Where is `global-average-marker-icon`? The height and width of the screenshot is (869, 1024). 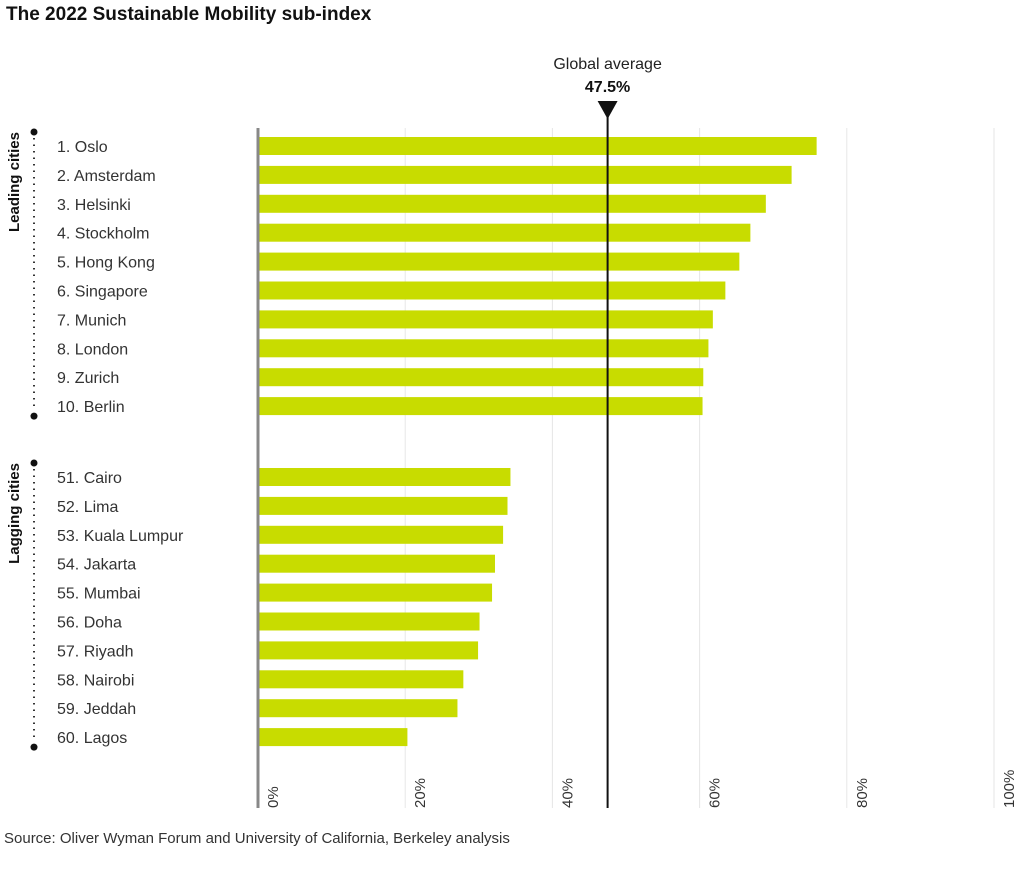
global-average-marker-icon is located at coordinates (607, 110).